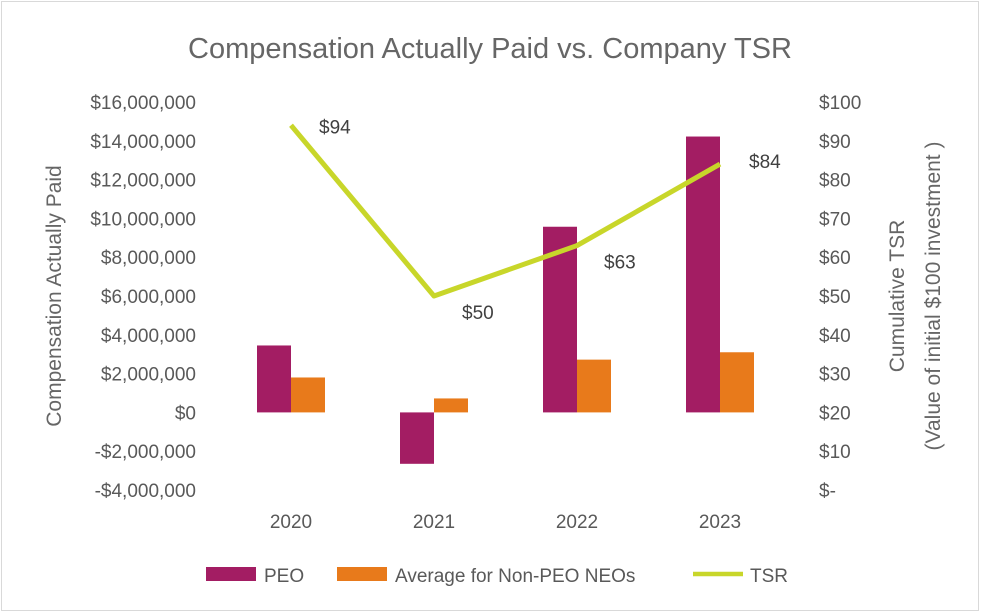 This screenshot has width=982, height=614. I want to click on x-axis-labels: 2020 2021 2022 2023, so click(505, 522).